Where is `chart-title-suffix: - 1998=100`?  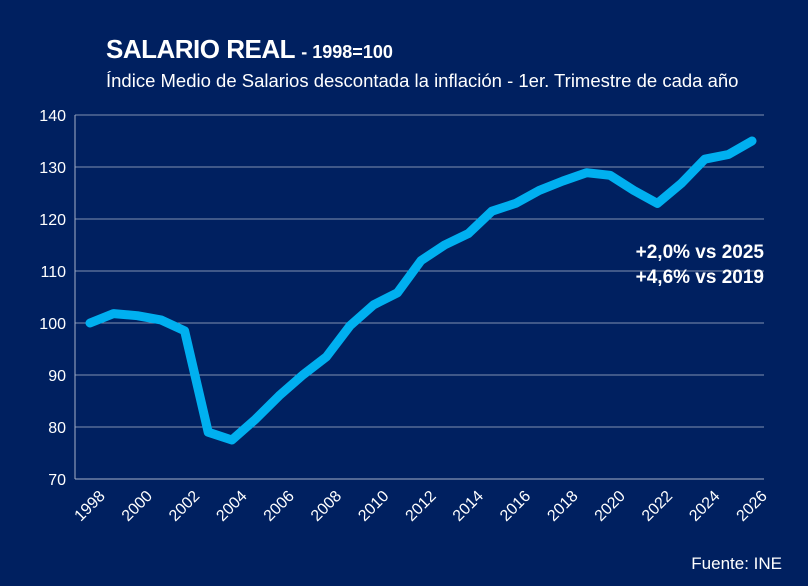
chart-title-suffix: - 1998=100 is located at coordinates (347, 52).